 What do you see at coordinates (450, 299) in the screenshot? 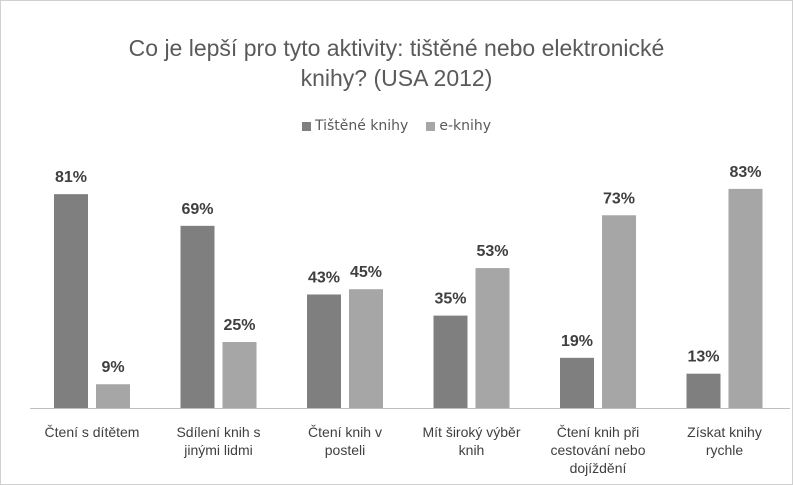
I see `data-label: 35%` at bounding box center [450, 299].